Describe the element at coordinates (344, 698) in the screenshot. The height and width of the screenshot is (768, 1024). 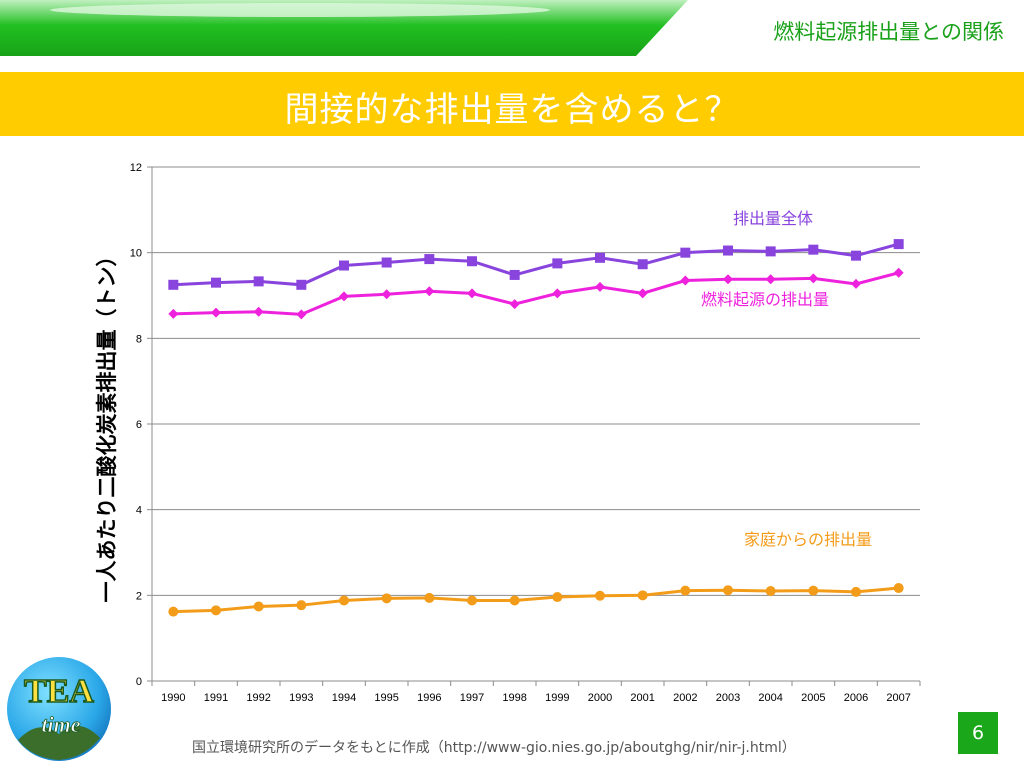
I see `x-tick-label: 1994` at that location.